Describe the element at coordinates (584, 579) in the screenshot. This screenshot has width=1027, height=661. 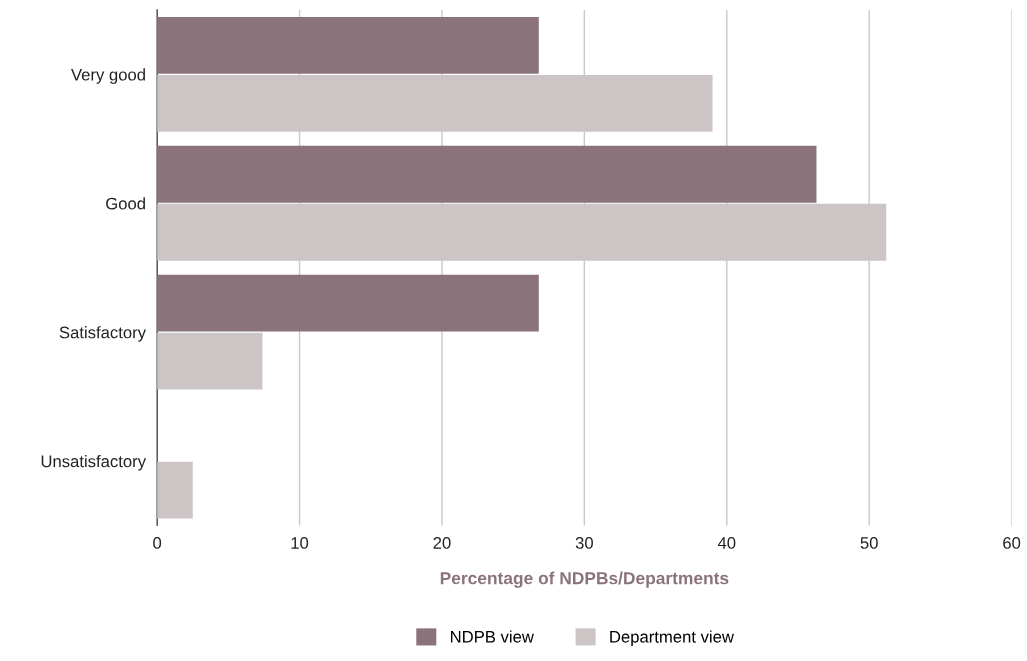
I see `x-axis-title: Percentage of NDPBs/Departments` at that location.